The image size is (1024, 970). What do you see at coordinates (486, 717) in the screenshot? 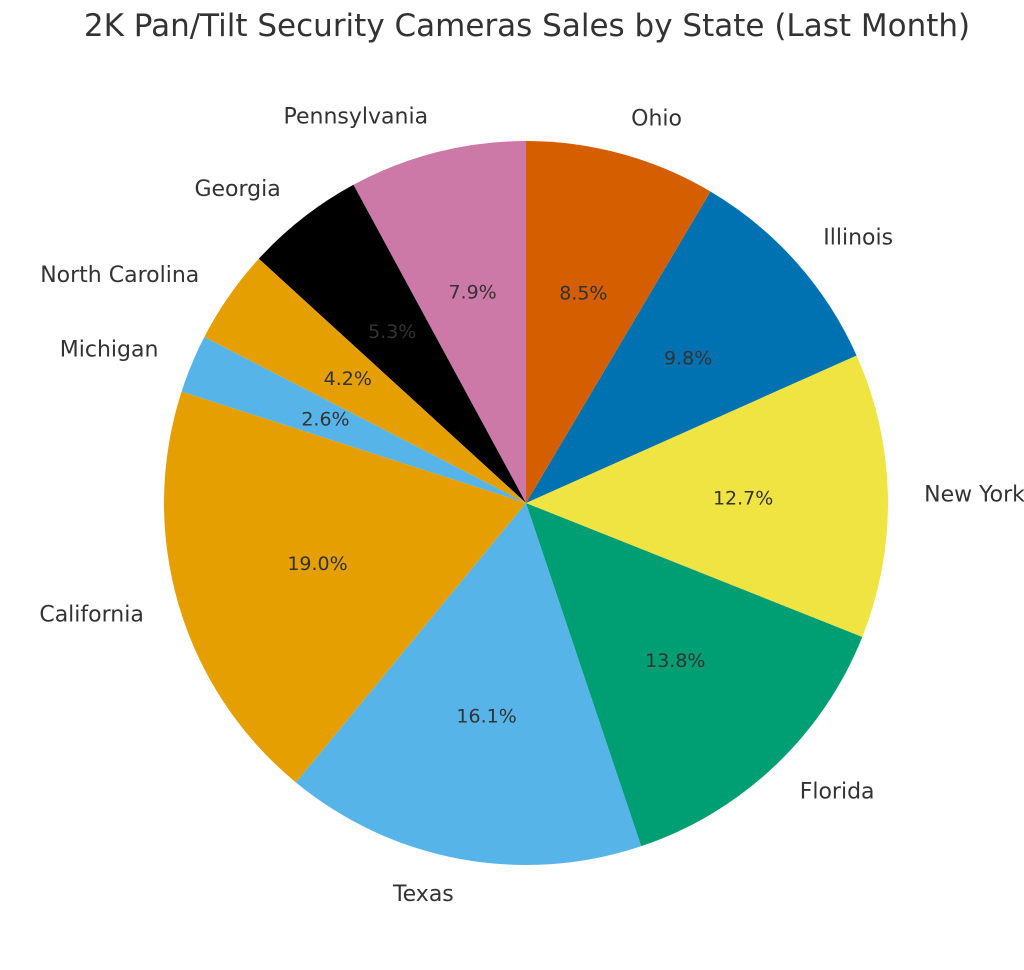
I see `pct-label-texas: 16.1%` at bounding box center [486, 717].